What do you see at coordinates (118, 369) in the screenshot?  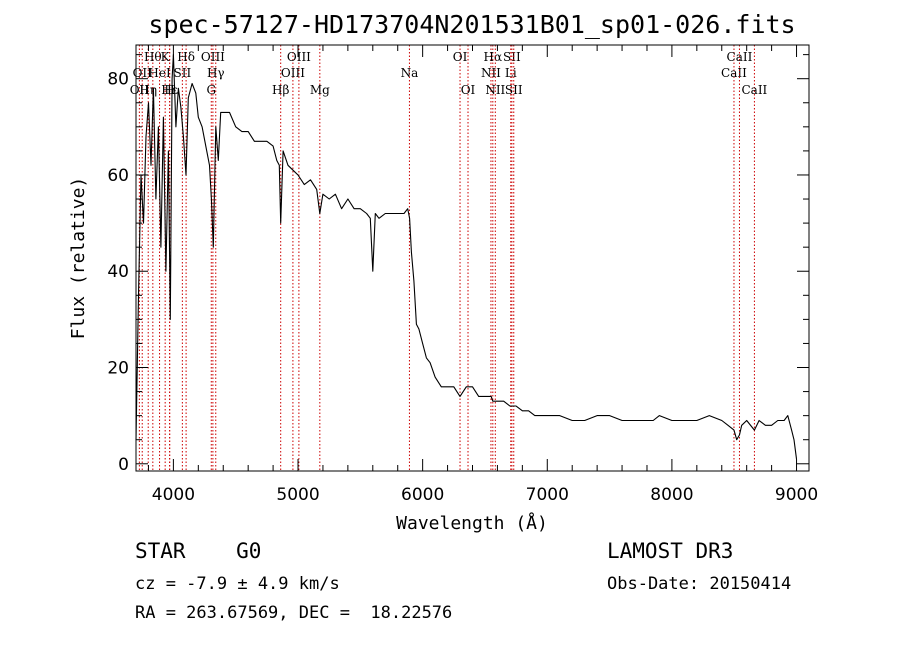 I see `y-tick-label: 20` at bounding box center [118, 369].